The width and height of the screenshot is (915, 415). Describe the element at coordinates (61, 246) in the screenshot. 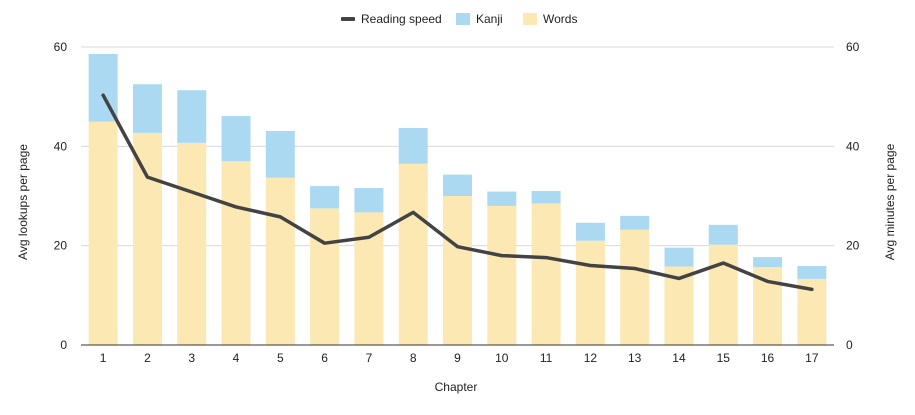

I see `y-tick-label-left: 20` at that location.